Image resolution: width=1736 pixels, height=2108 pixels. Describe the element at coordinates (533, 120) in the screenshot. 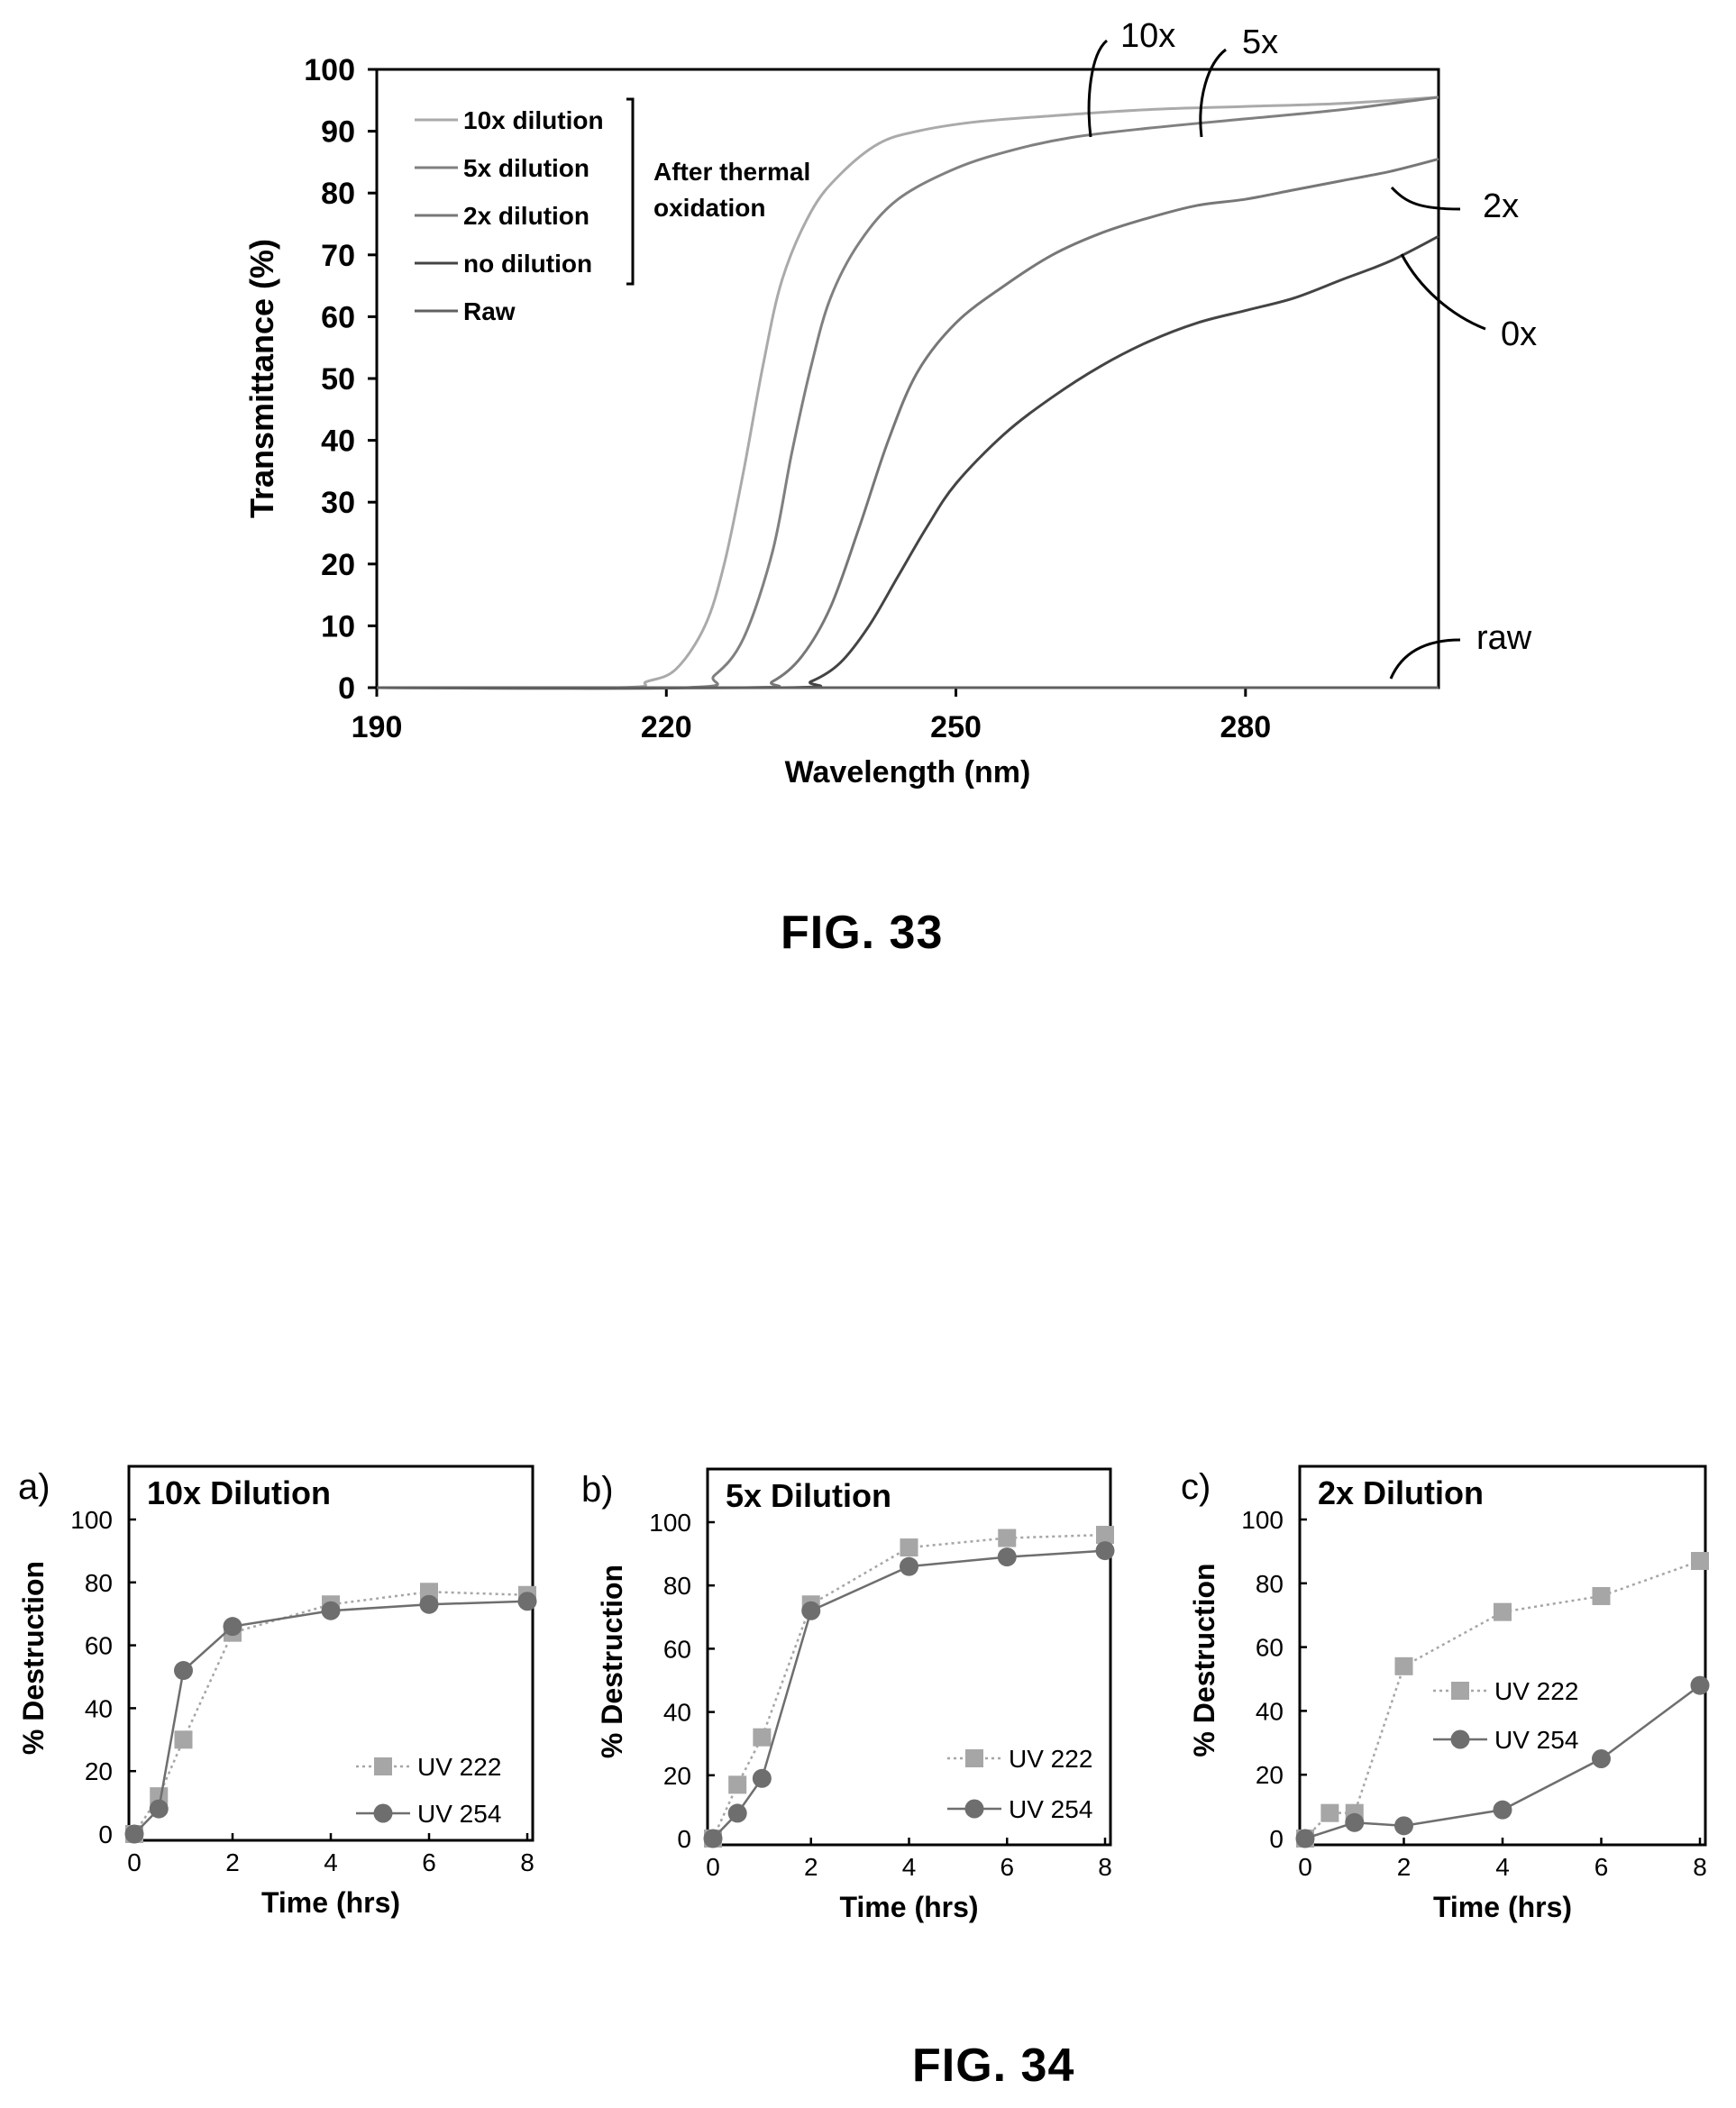

I see `legend-label: 10x dilution` at that location.